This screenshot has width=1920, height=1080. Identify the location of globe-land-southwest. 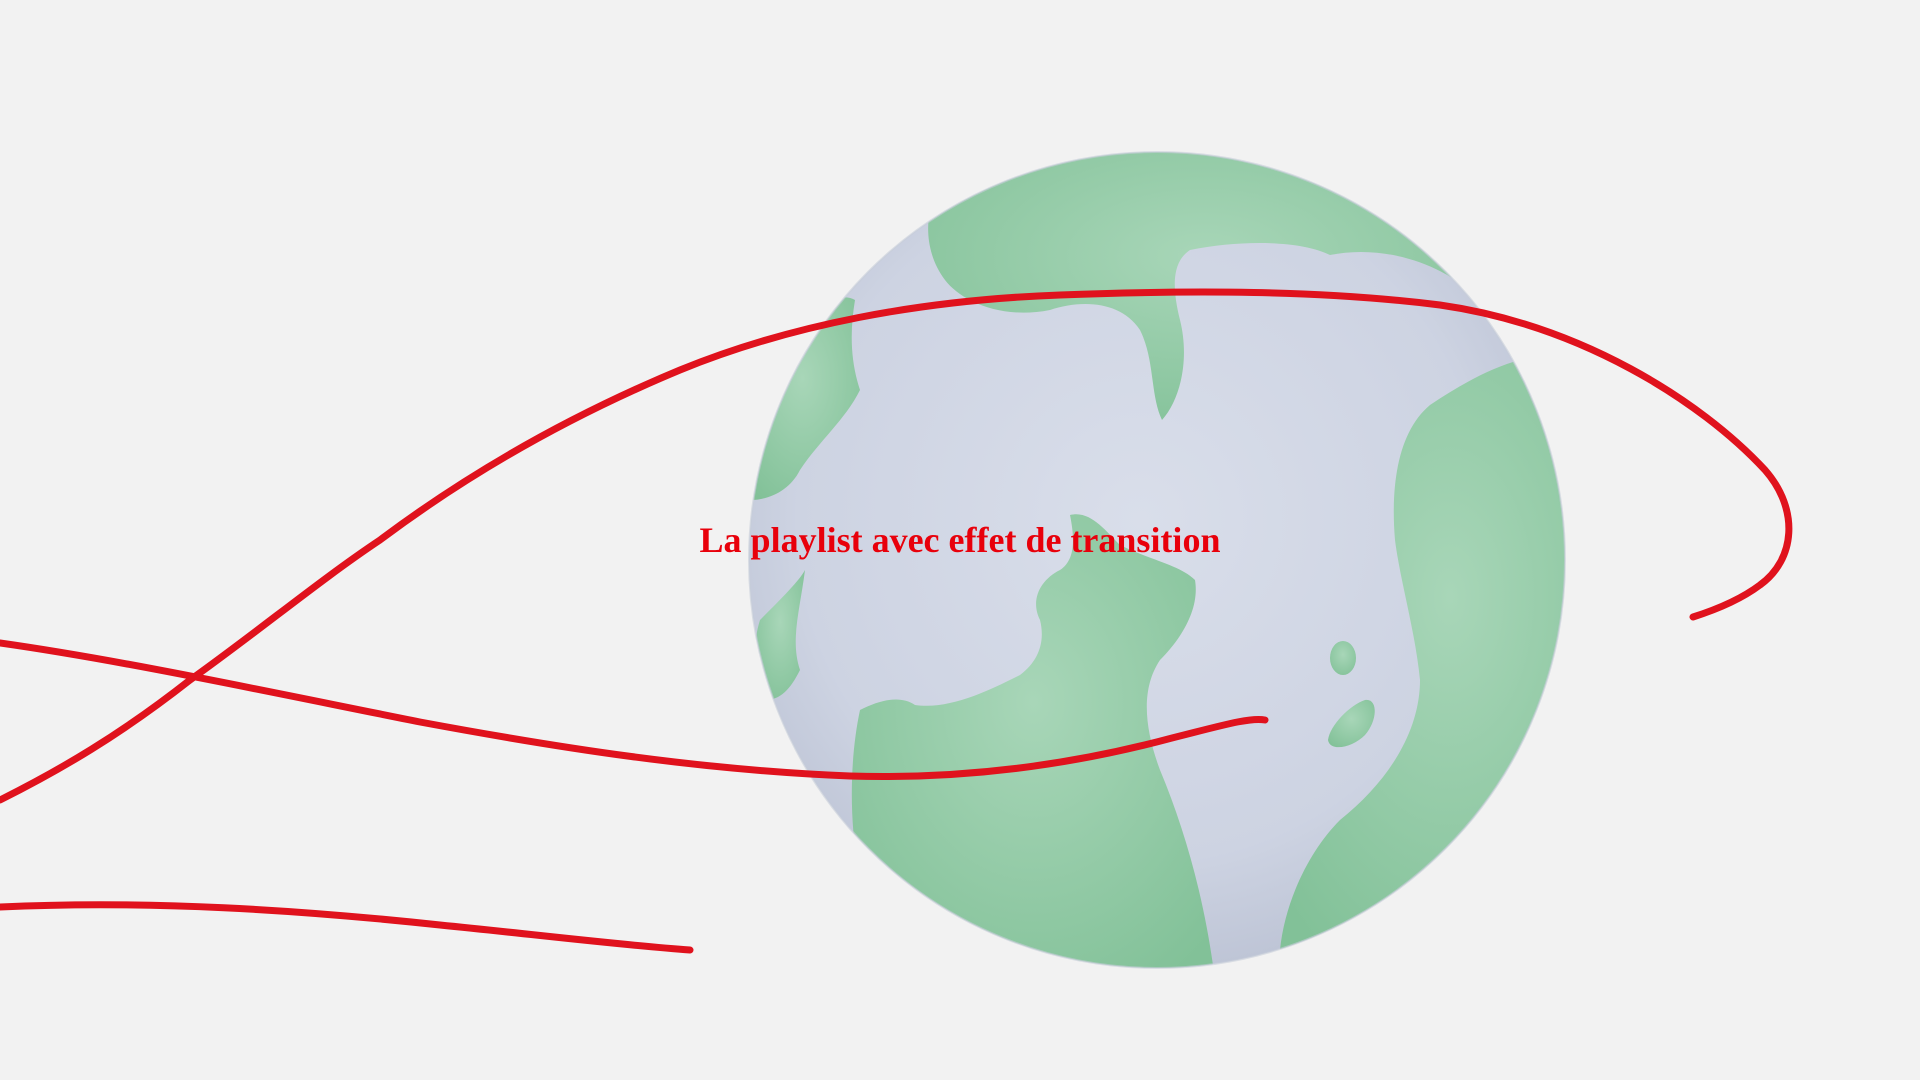
(780, 635).